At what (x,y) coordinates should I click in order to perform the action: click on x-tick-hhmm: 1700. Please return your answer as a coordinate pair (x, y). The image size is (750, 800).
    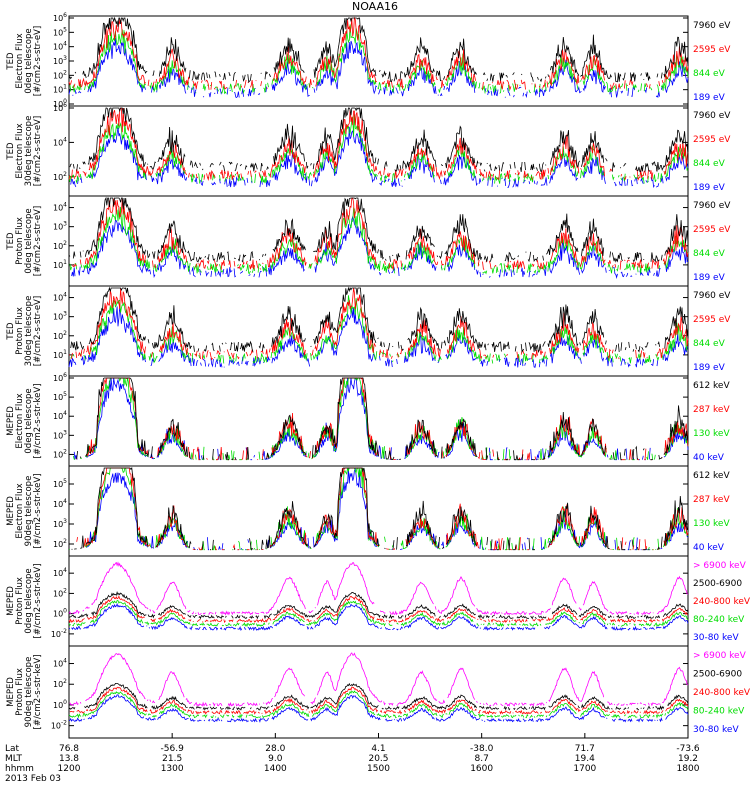
    Looking at the image, I should click on (584, 769).